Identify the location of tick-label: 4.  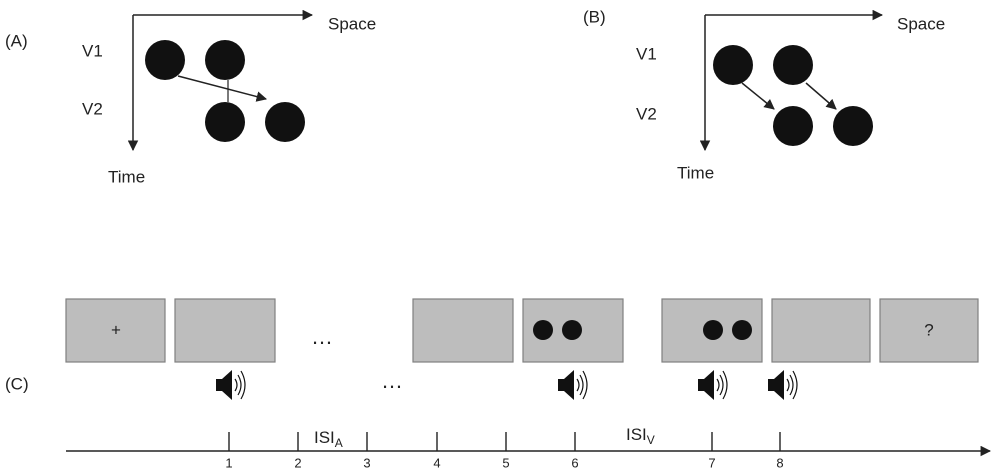
(436, 462).